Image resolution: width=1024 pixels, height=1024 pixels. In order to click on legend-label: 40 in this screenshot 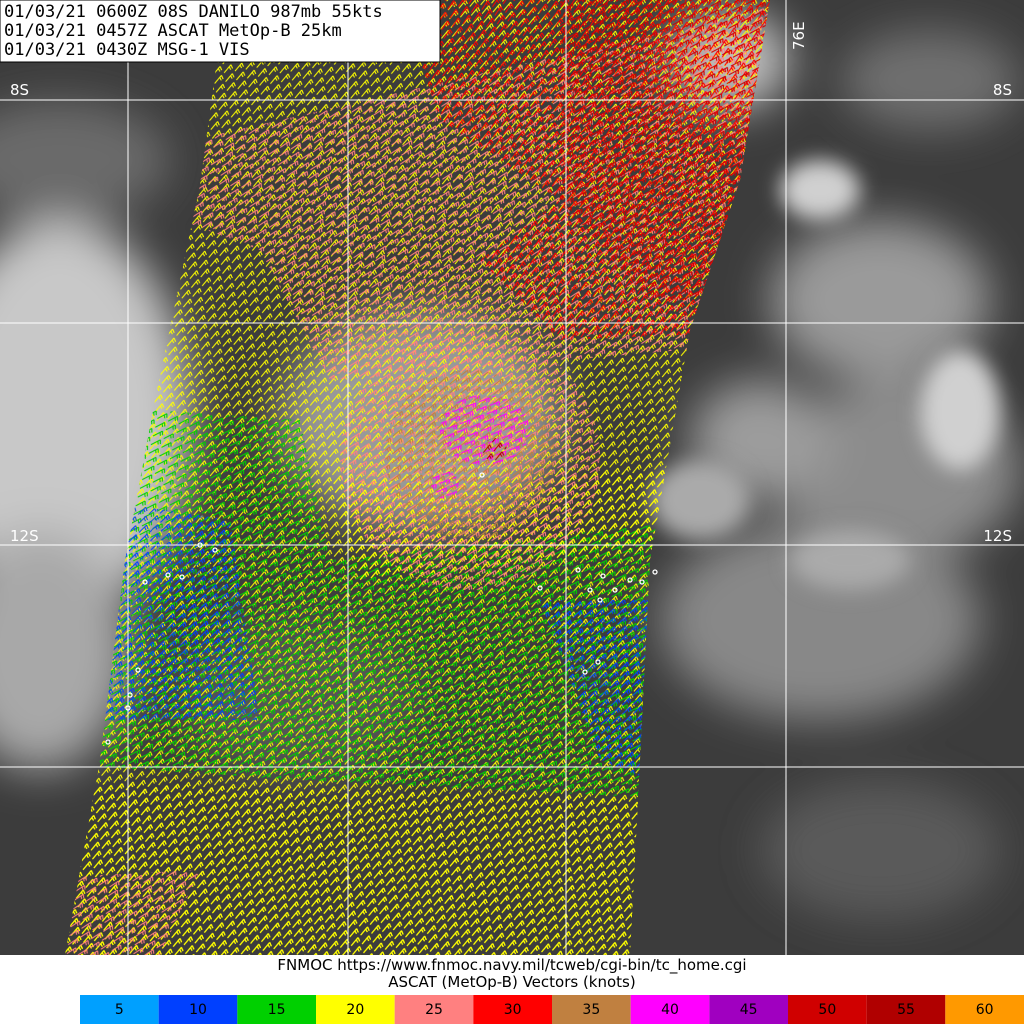, I will do `click(670, 1010)`.